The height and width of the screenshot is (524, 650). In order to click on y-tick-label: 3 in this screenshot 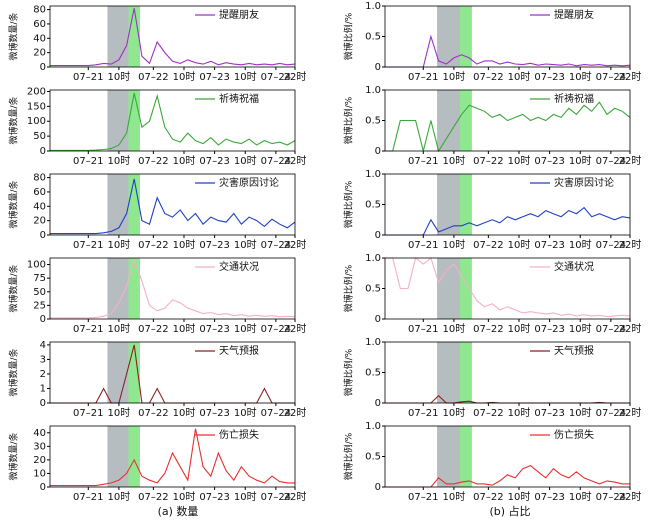, I will do `click(43, 359)`.